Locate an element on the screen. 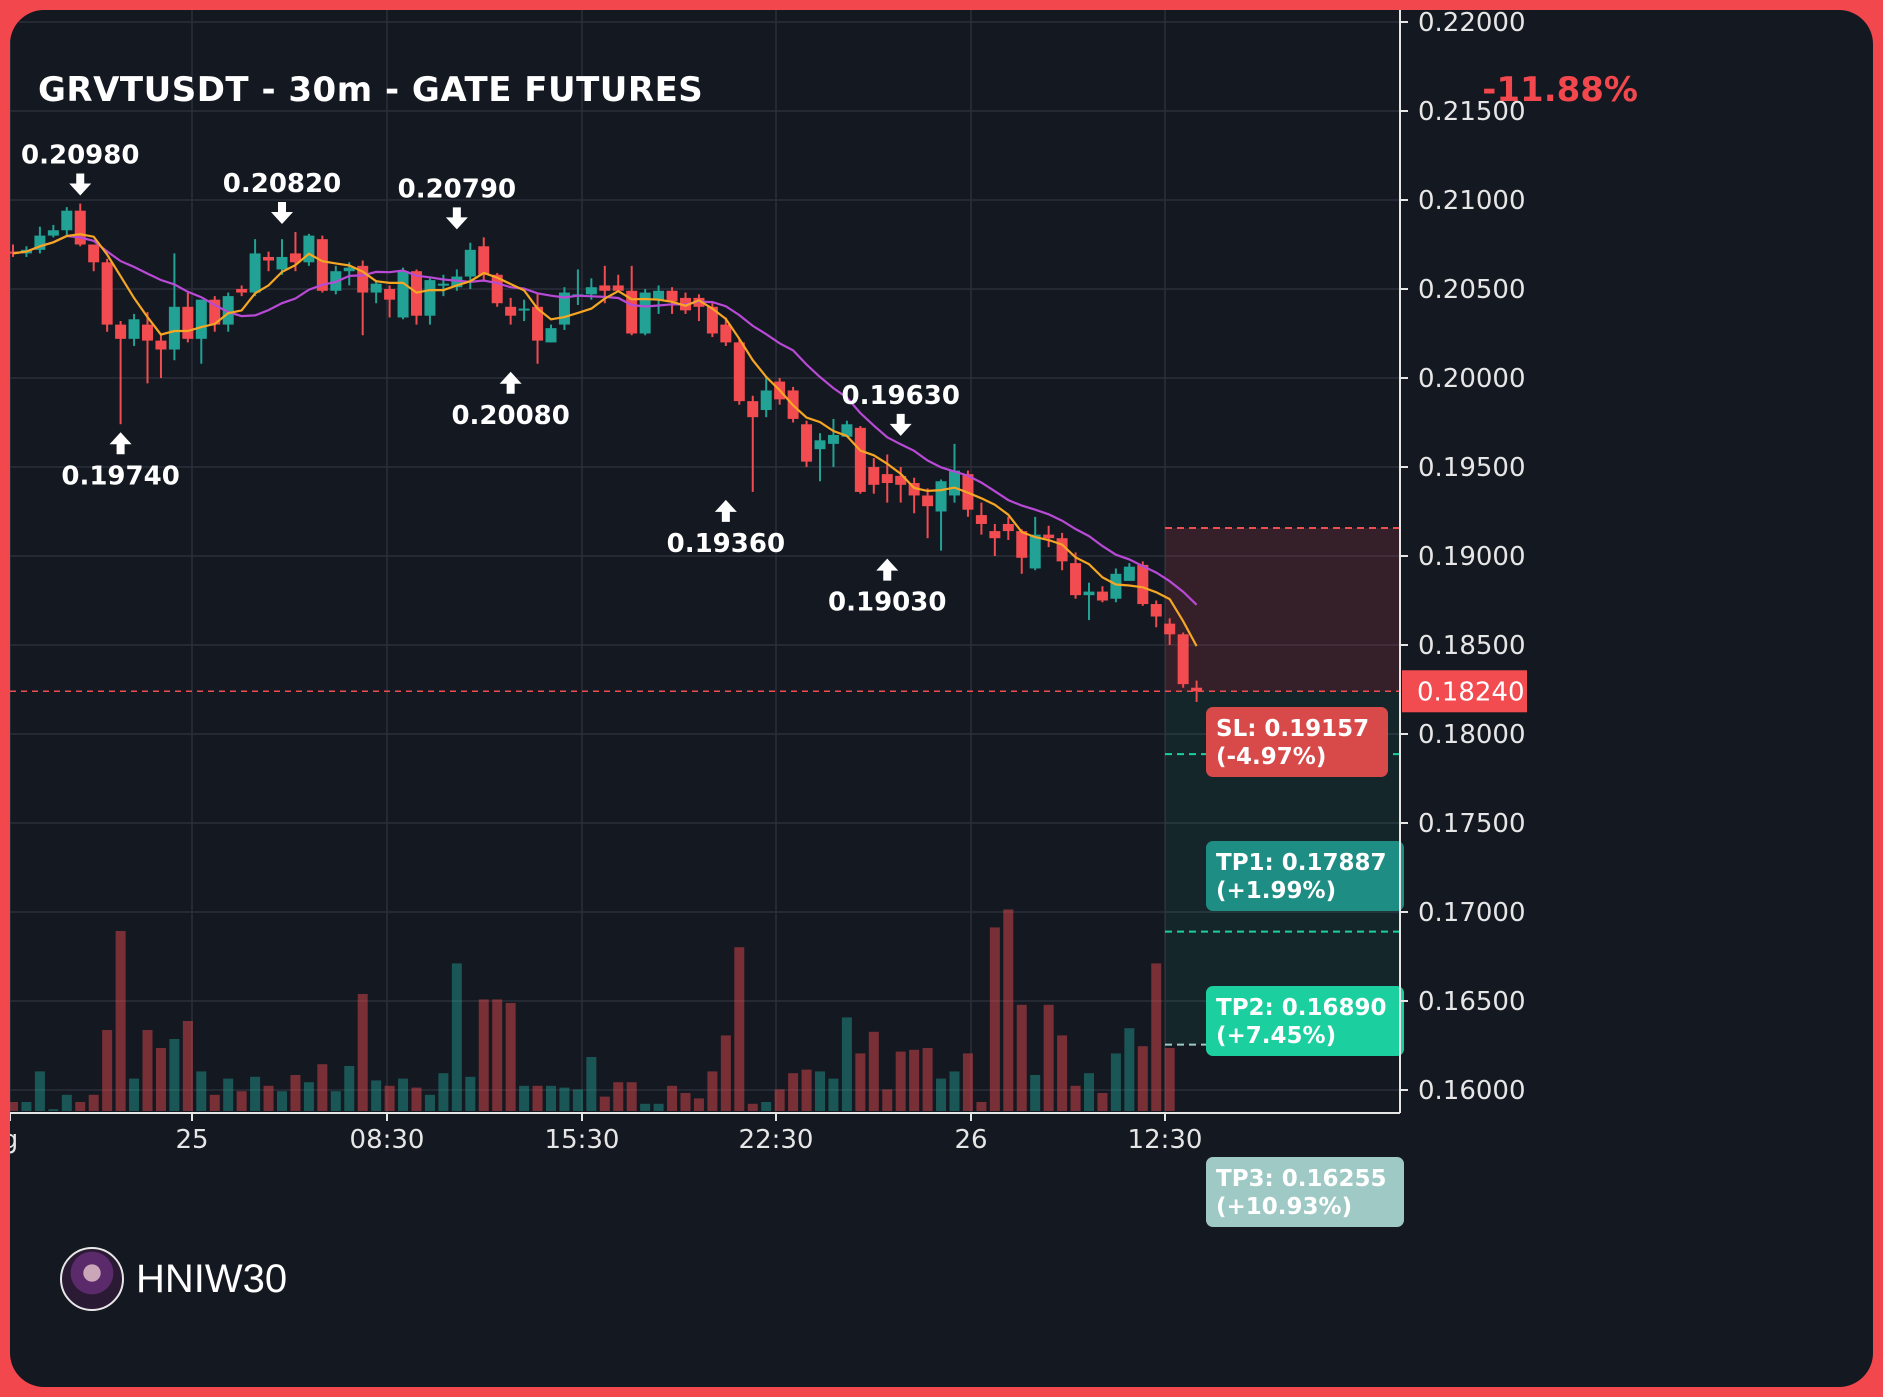 This screenshot has height=1397, width=1883. annotation-label: 0.20980 is located at coordinates (80, 156).